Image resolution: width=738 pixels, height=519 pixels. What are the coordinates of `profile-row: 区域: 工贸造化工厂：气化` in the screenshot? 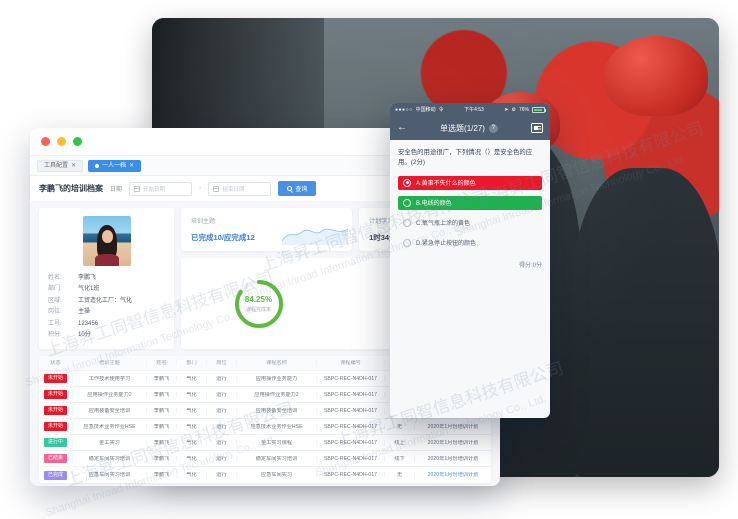 It's located at (106, 301).